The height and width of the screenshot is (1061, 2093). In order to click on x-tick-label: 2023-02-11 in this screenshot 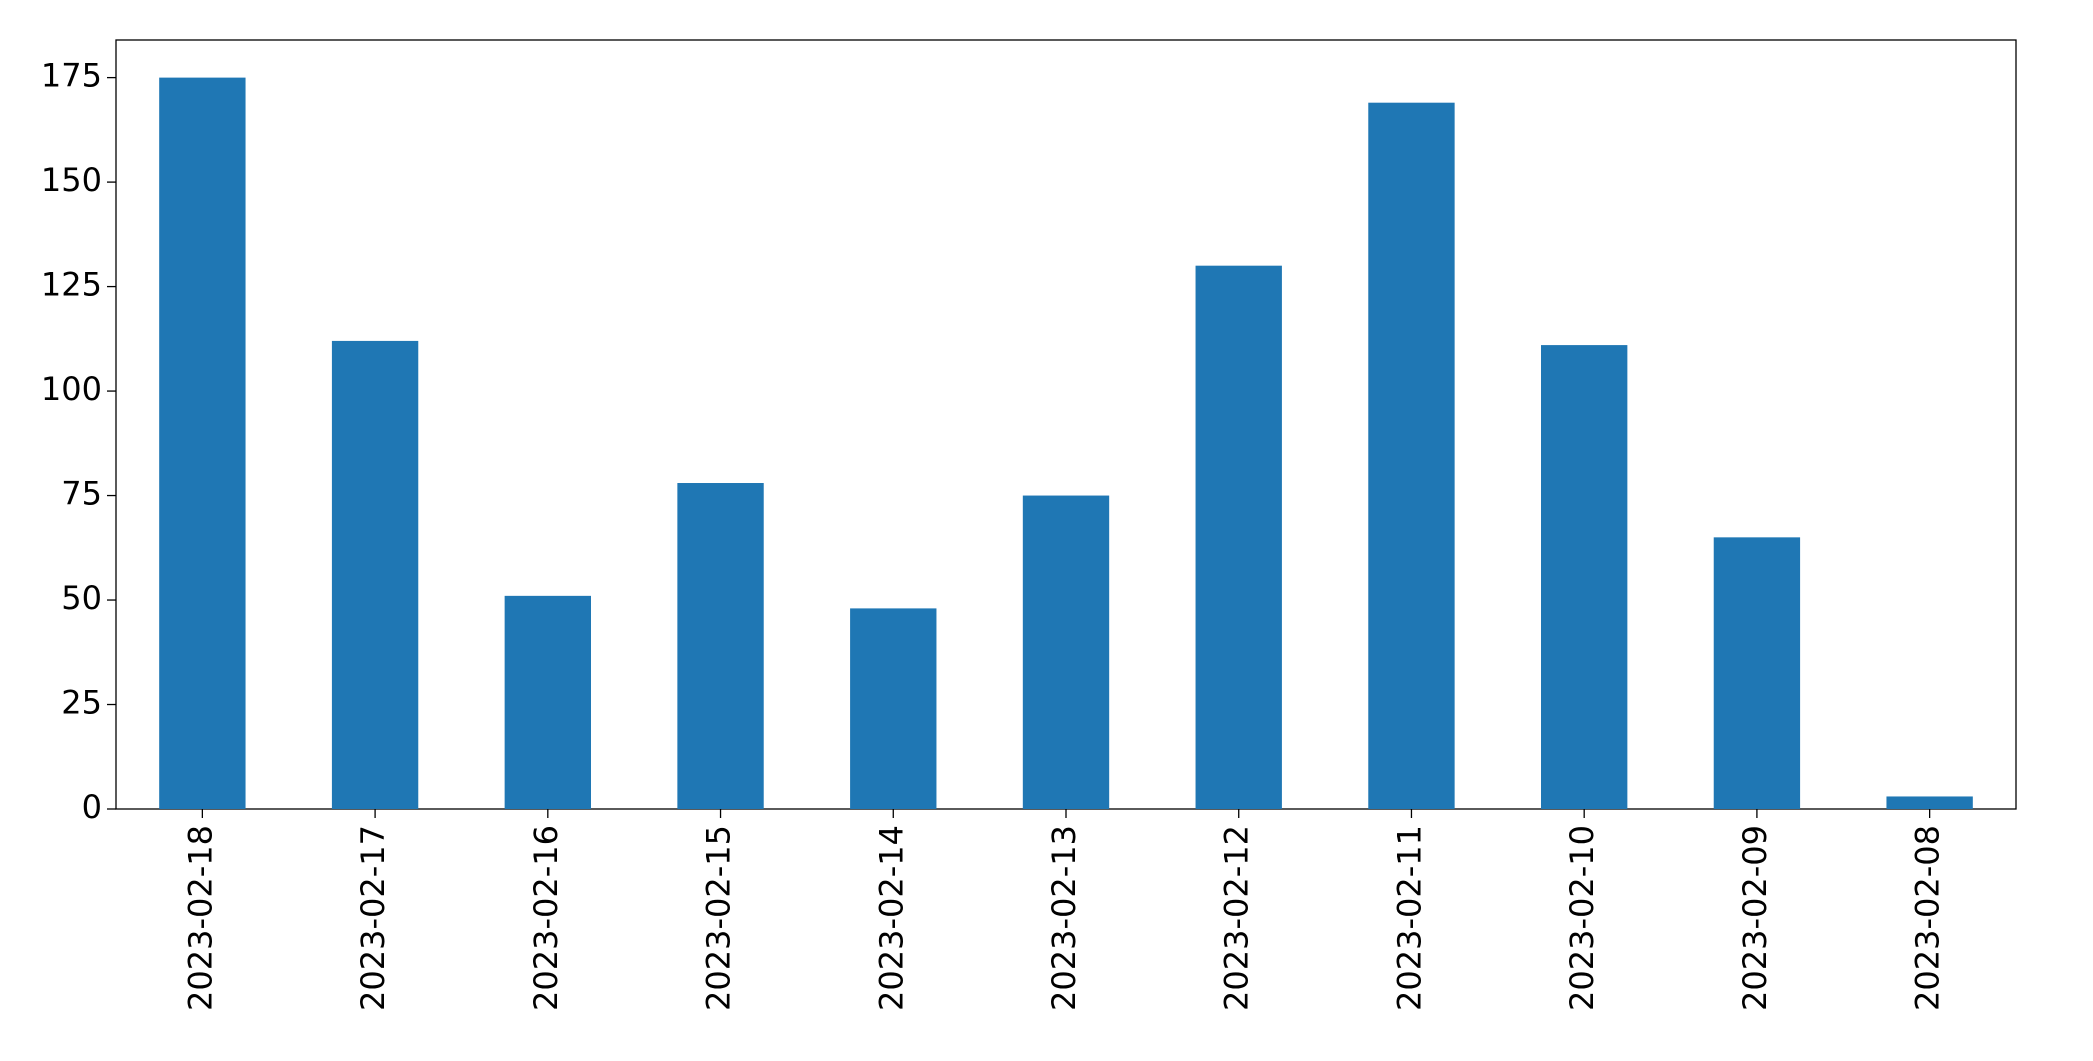, I will do `click(1409, 918)`.